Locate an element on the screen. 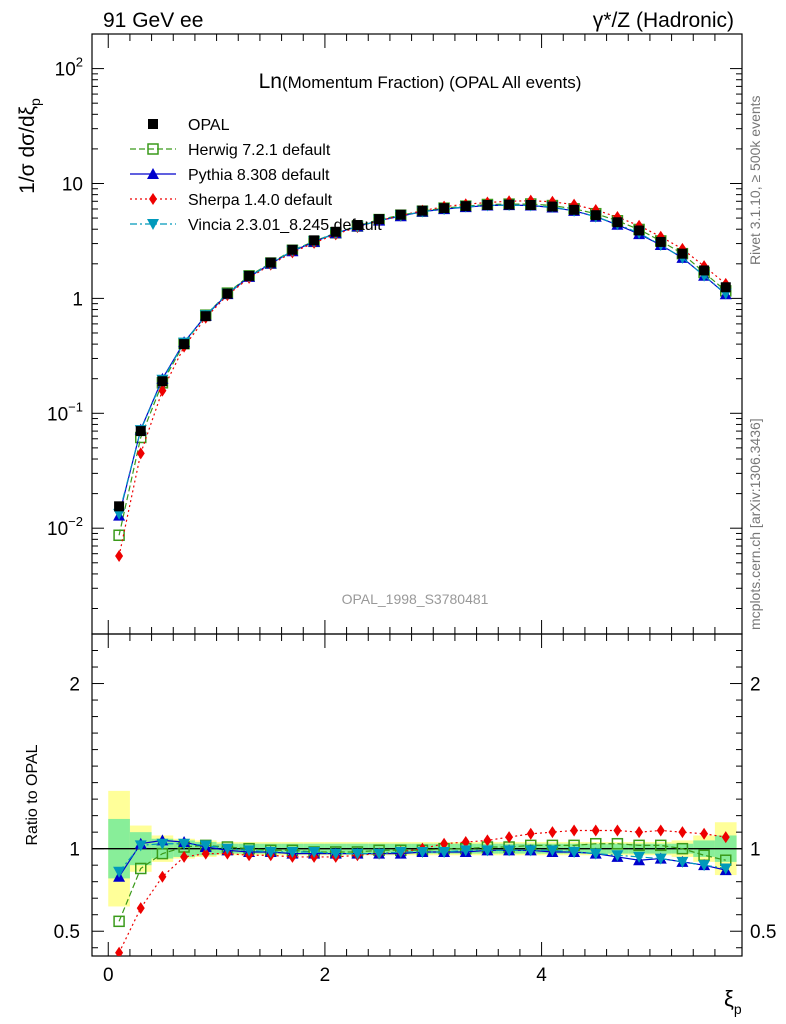 The width and height of the screenshot is (786, 1024). y-tick-label: 10−2 is located at coordinates (65, 527).